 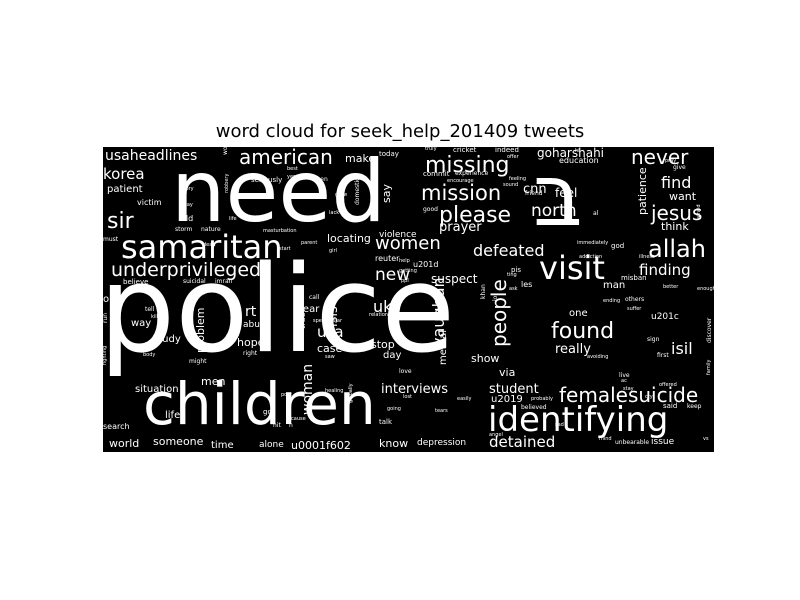 What do you see at coordinates (151, 345) in the screenshot?
I see `word-hard: hard` at bounding box center [151, 345].